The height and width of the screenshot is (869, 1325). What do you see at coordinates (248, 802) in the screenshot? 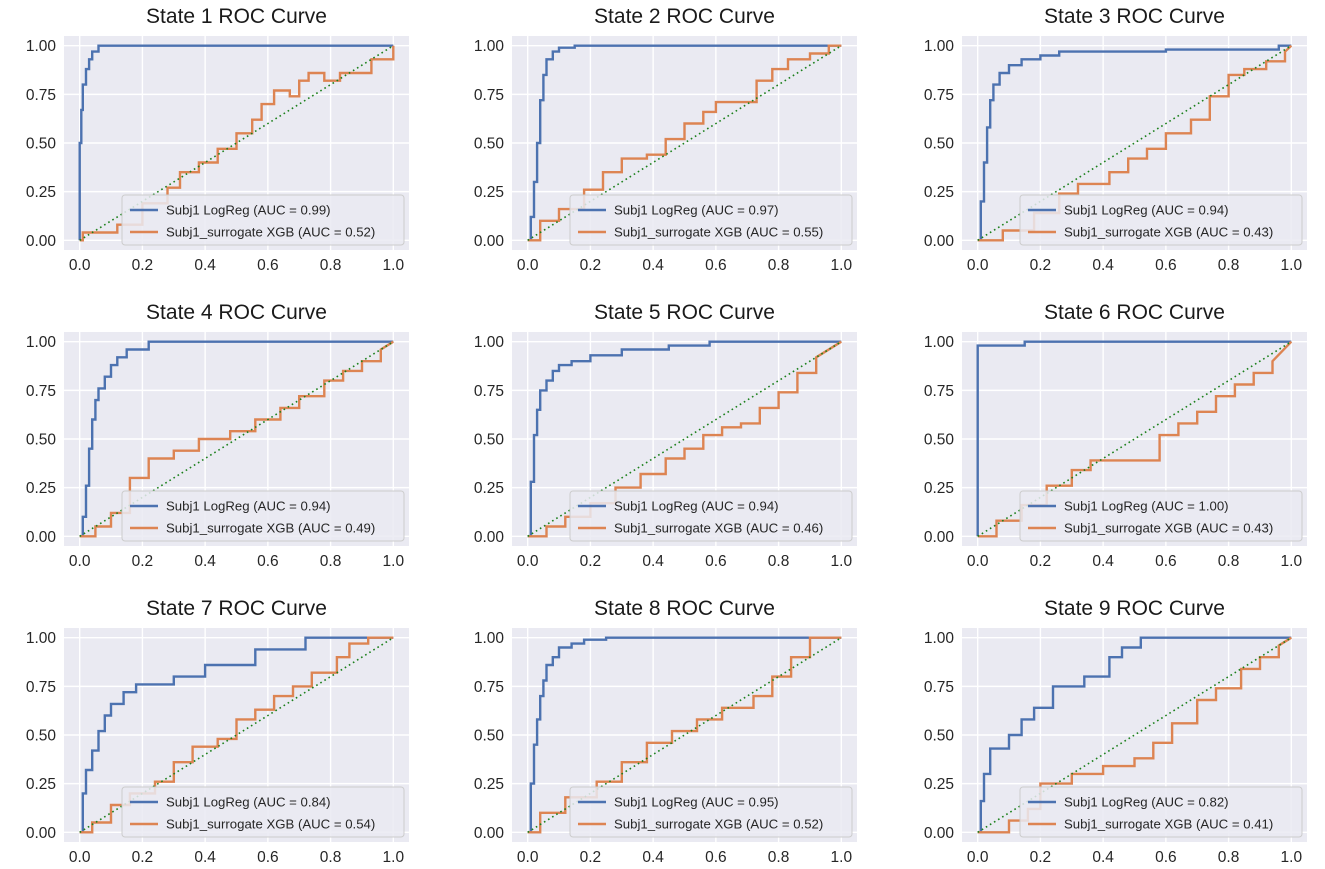
I see `legend-label-logreg: Subj1 LogReg (AUC = 0.84)` at bounding box center [248, 802].